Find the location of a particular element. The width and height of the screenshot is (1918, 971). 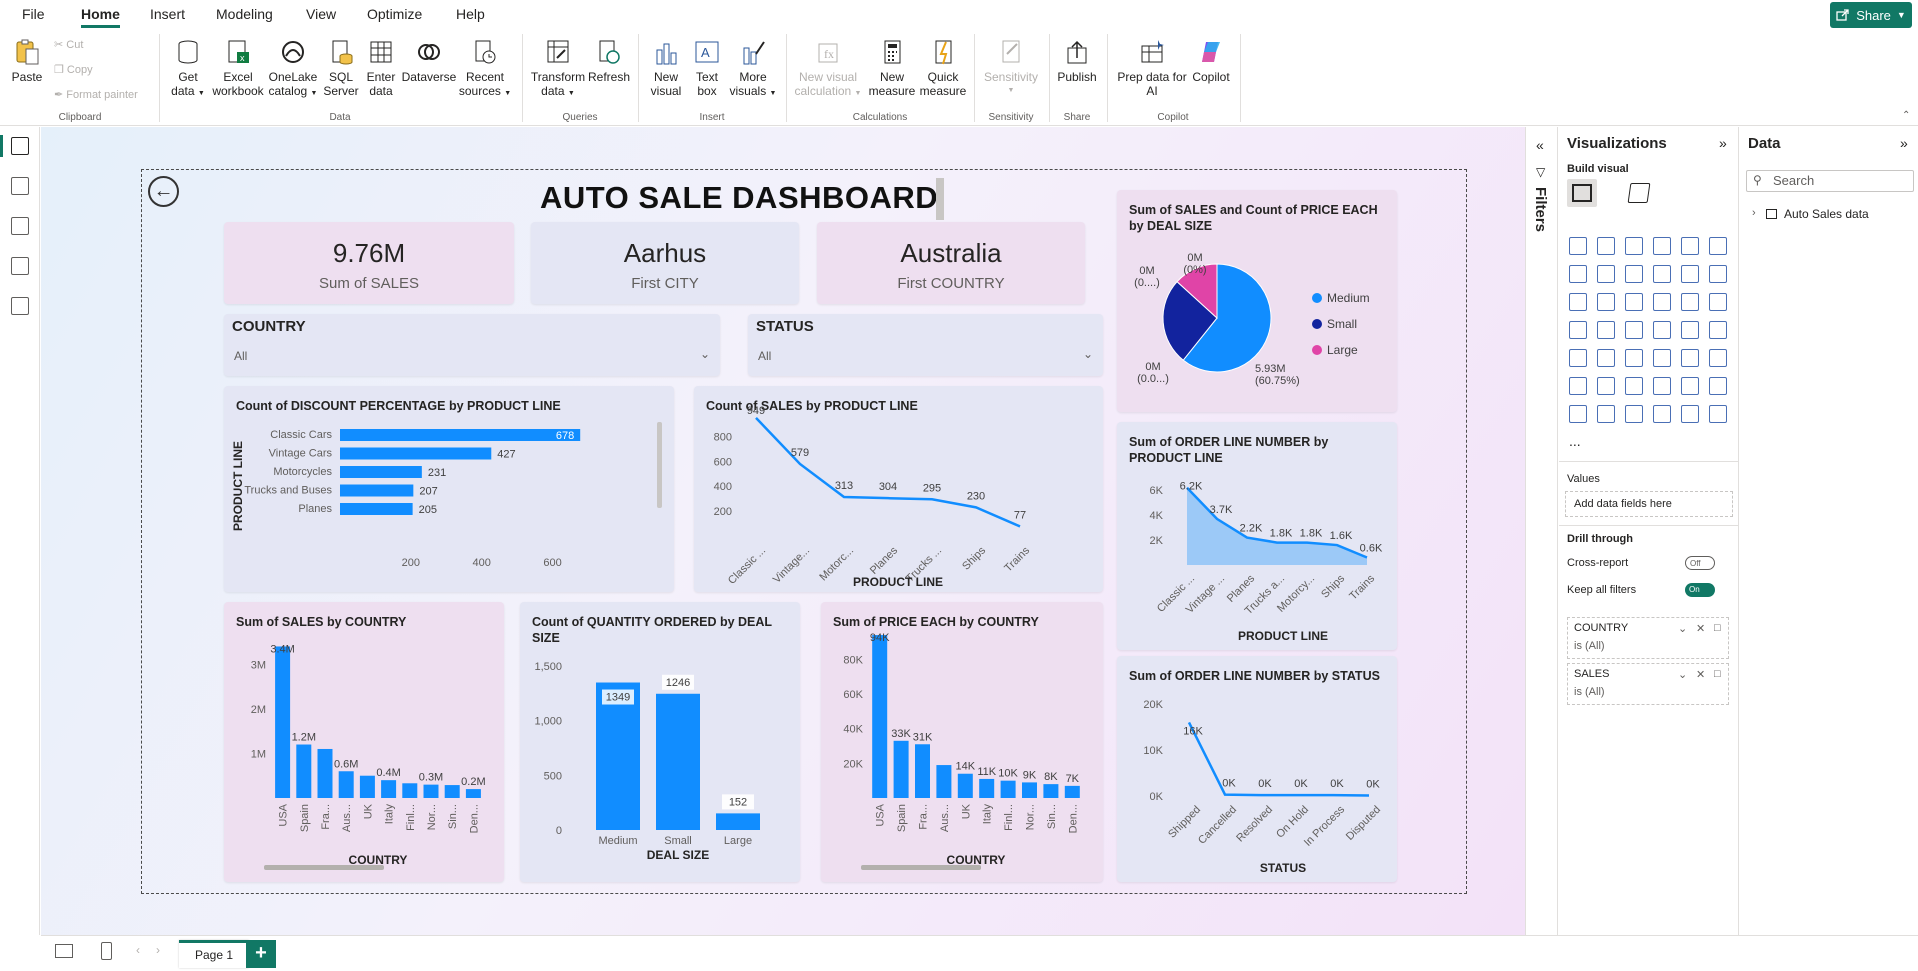

kpi-visual-icon is located at coordinates (1606, 358).